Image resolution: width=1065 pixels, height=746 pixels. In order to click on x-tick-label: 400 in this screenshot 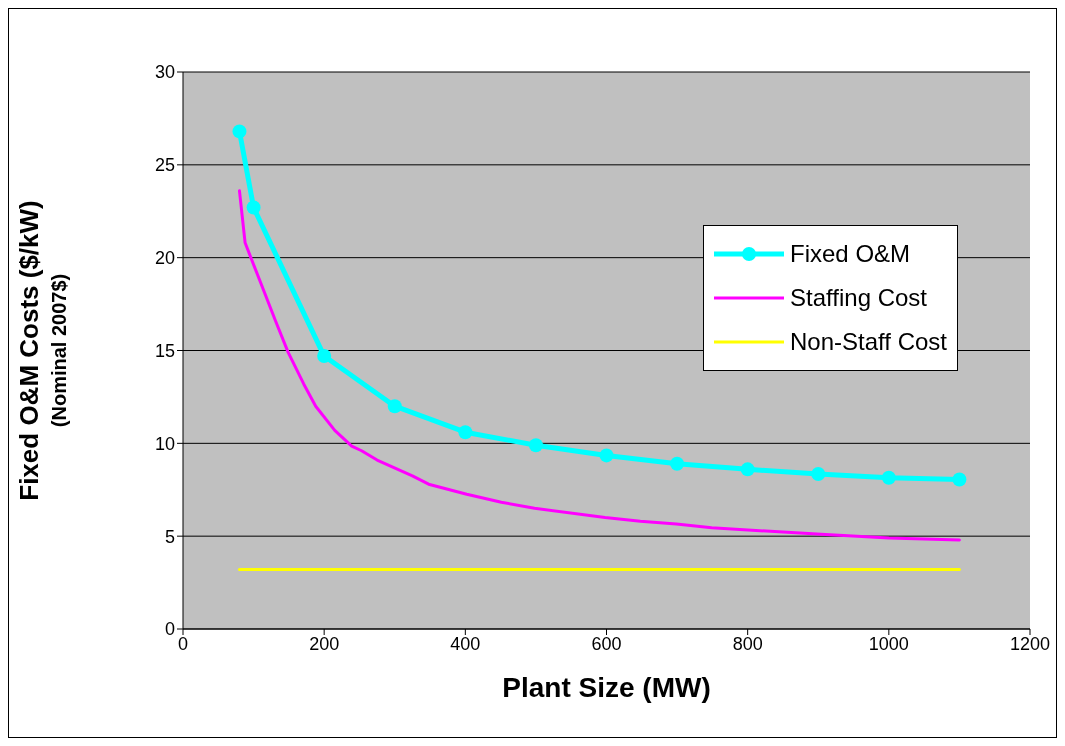, I will do `click(465, 643)`.